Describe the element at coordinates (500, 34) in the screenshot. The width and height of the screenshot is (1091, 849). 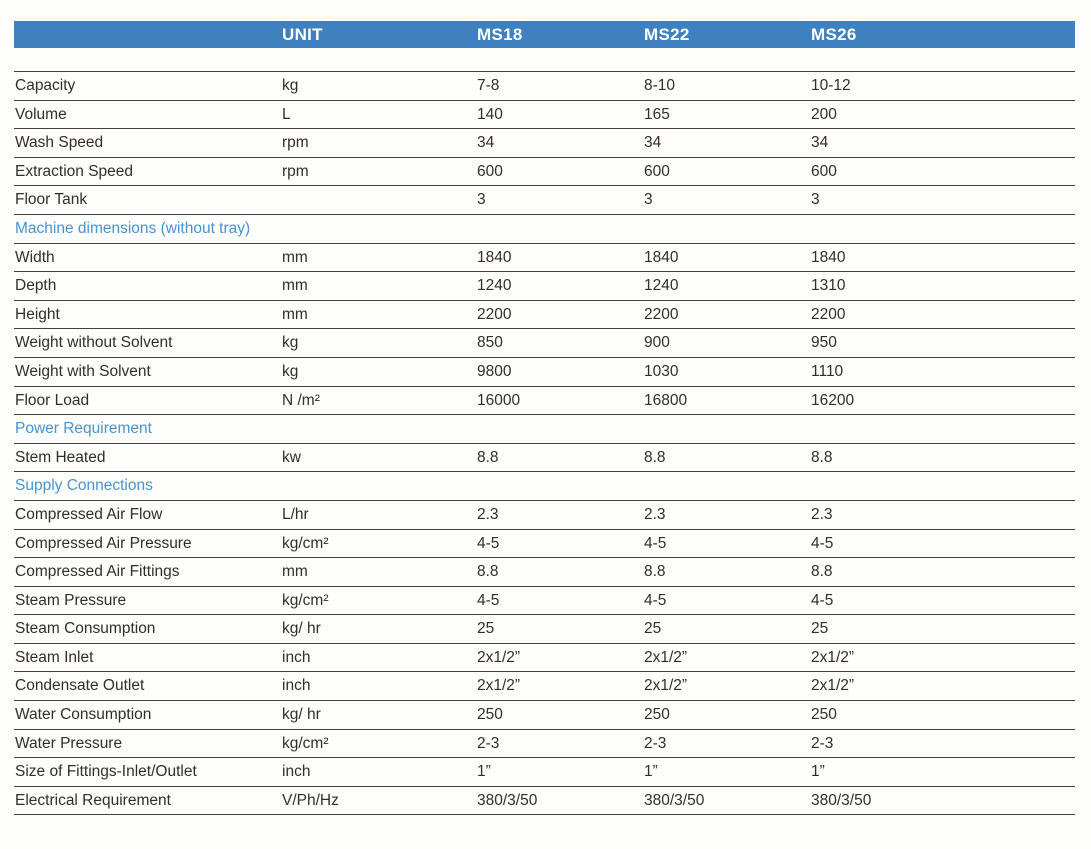
I see `column-header-ms18: MS18` at that location.